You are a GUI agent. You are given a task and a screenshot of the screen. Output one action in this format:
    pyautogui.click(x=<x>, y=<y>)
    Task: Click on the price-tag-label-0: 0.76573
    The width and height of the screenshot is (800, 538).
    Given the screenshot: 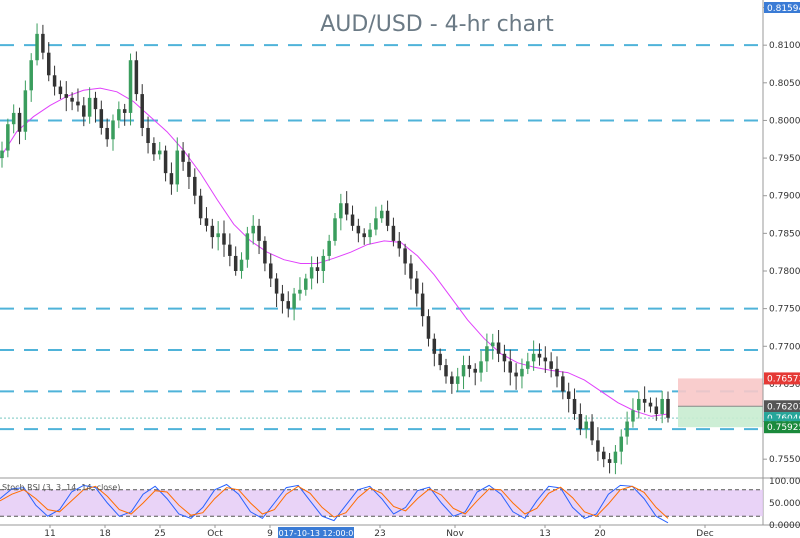 What is the action you would take?
    pyautogui.click(x=783, y=379)
    